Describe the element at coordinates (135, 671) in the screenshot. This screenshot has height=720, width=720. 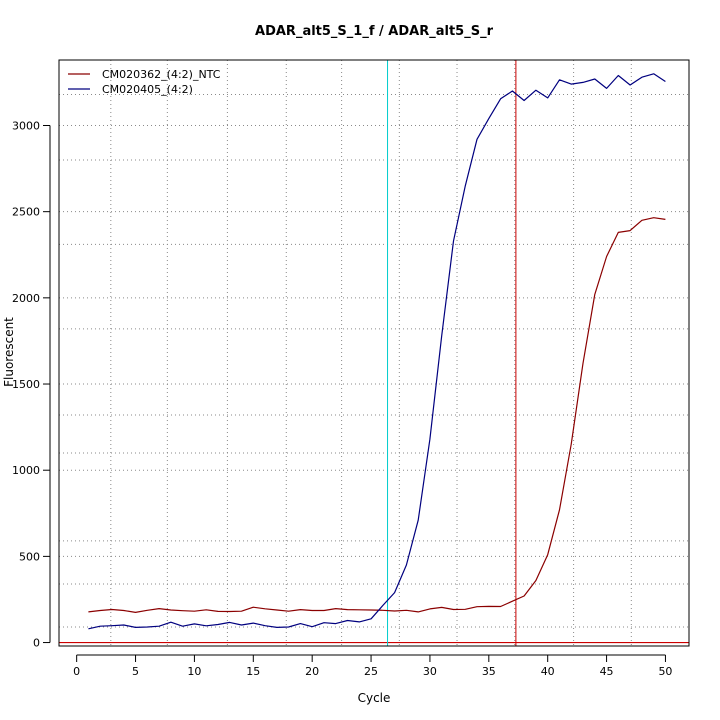
I see `x-tick-label: 5` at that location.